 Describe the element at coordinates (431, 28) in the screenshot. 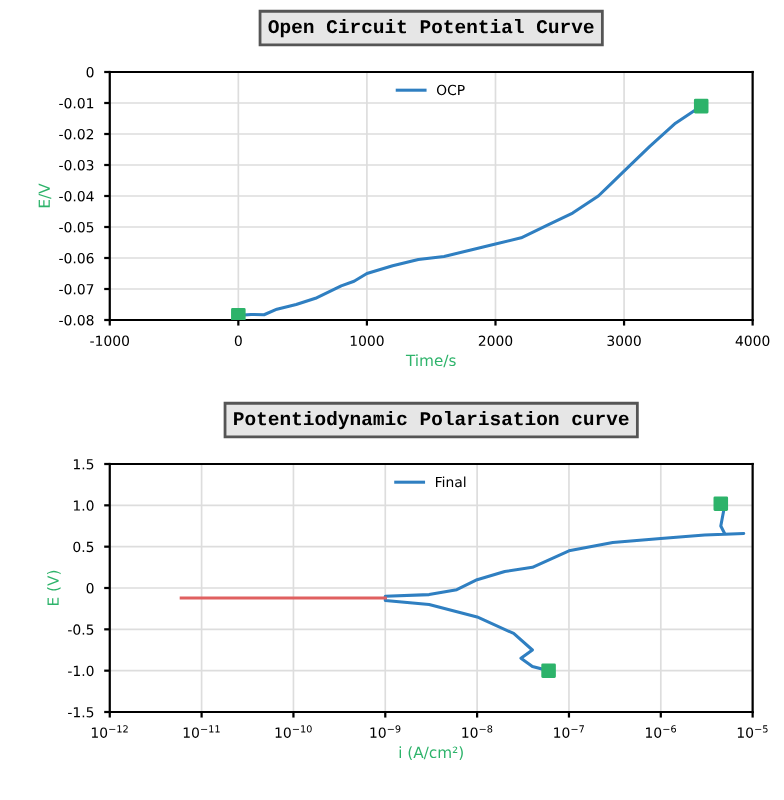

I see `chart-title: Open Circuit Potential Curve` at that location.